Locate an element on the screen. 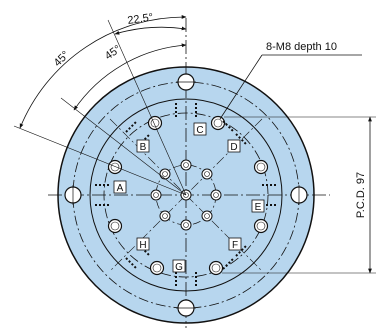  hole-label-h: H is located at coordinates (143, 244).